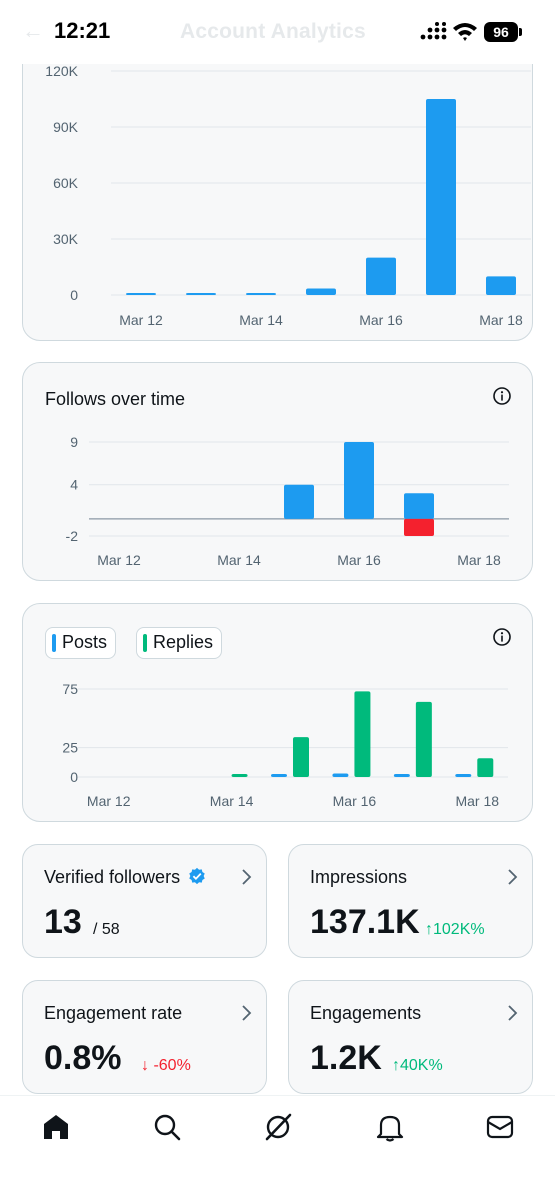 The width and height of the screenshot is (555, 1200). What do you see at coordinates (66, 239) in the screenshot?
I see `y-tick-label: 30K` at bounding box center [66, 239].